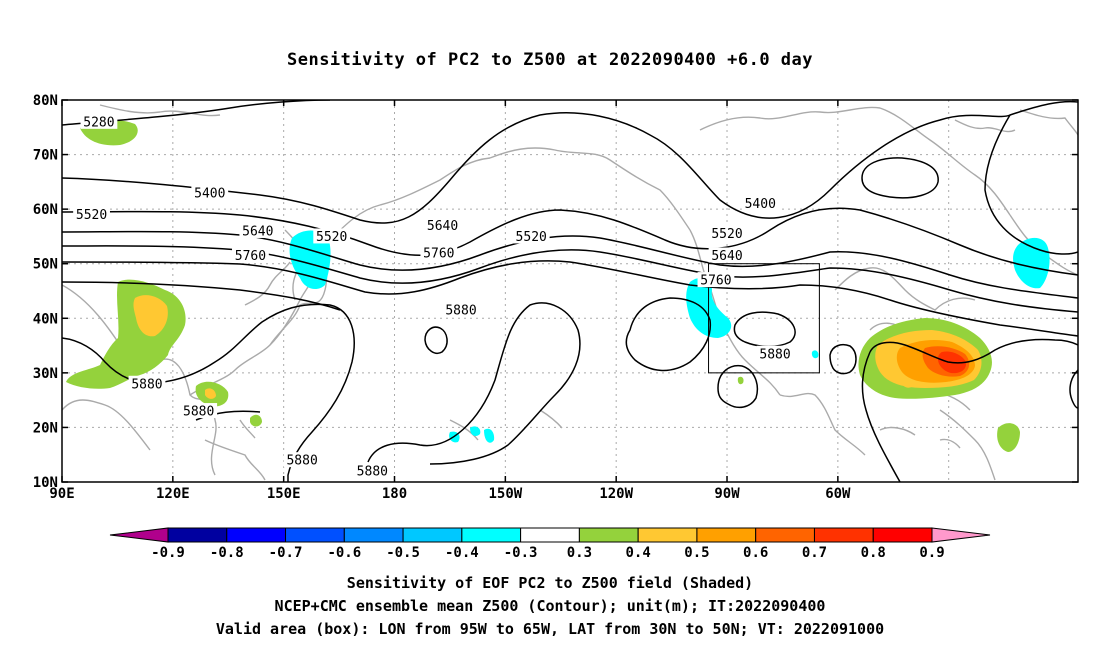  What do you see at coordinates (1031, 184) in the screenshot?
I see `contour-5400-ne` at bounding box center [1031, 184].